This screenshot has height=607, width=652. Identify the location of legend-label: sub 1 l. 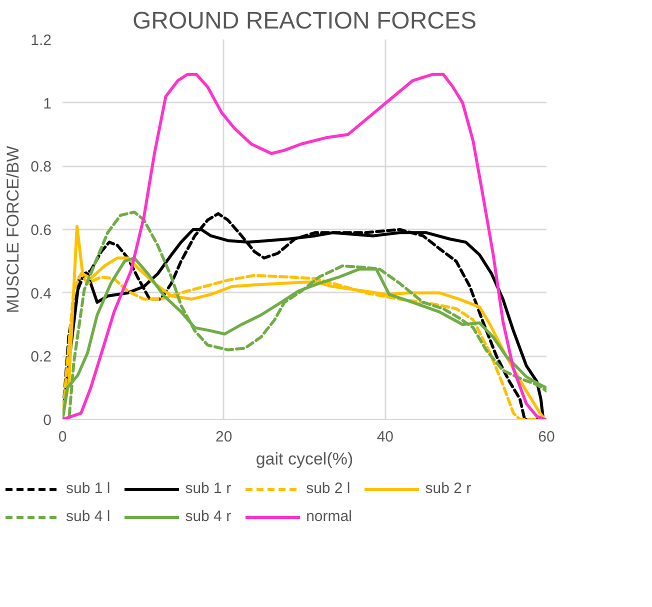
(88, 488).